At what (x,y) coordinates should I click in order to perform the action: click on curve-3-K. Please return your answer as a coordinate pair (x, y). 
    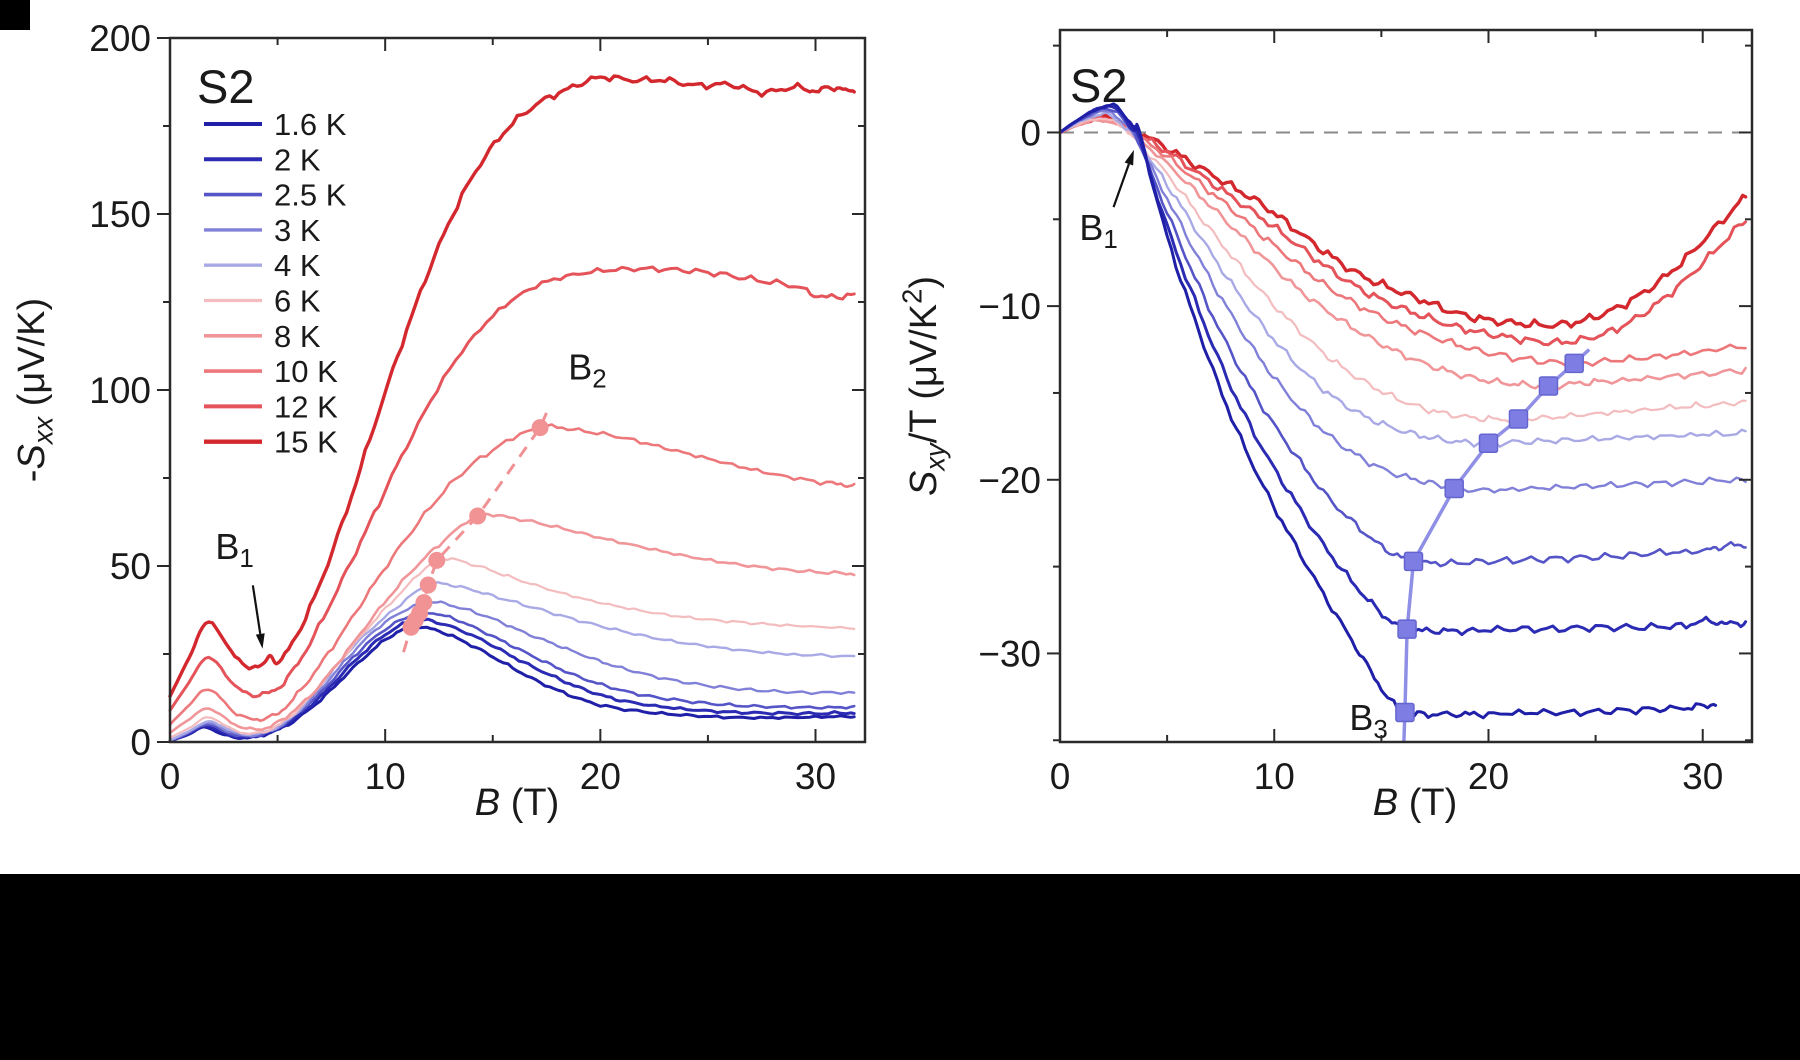
    Looking at the image, I should click on (512, 671).